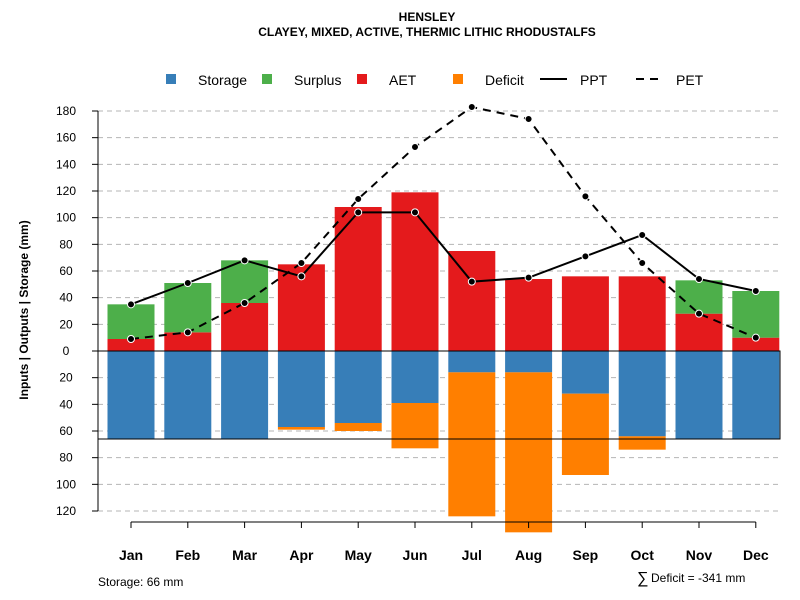  I want to click on x-tick-label: Jul, so click(472, 555).